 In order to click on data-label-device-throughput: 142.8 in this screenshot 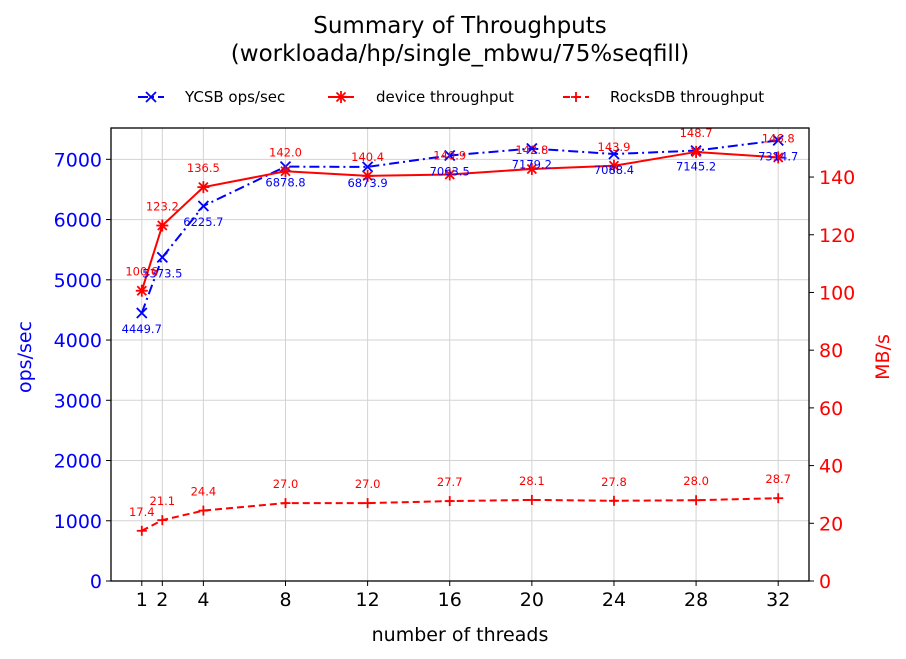, I will do `click(531, 150)`.